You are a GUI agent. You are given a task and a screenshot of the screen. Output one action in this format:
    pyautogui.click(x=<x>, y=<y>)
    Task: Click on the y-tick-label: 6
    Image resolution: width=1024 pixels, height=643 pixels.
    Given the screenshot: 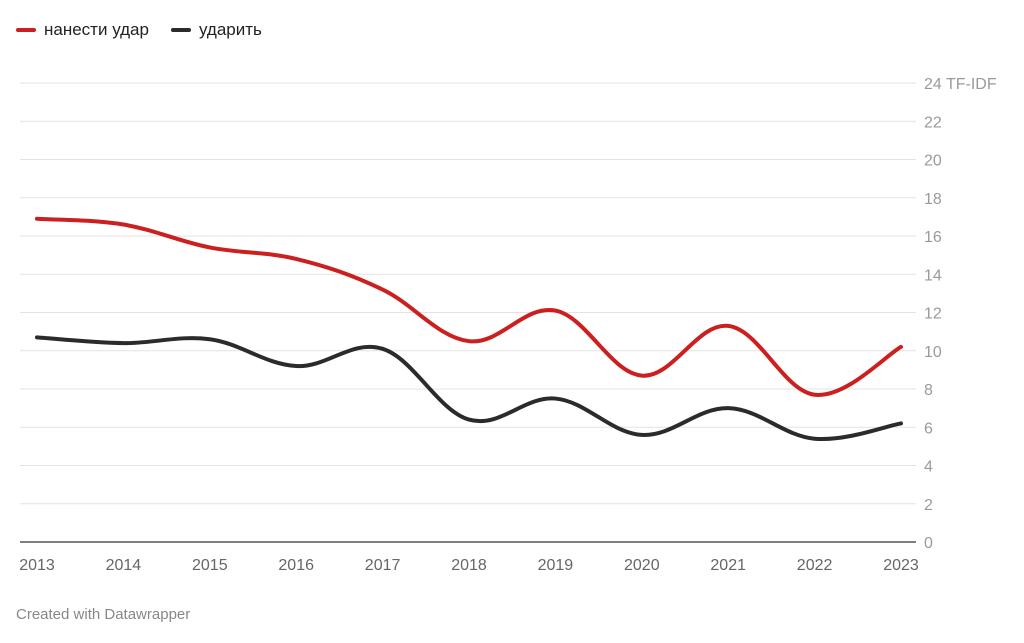 What is the action you would take?
    pyautogui.click(x=928, y=428)
    